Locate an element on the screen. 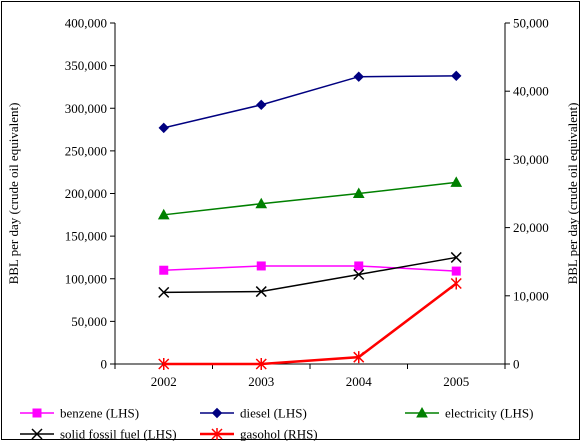 The height and width of the screenshot is (441, 581). y-right-tick-label: 30,000 is located at coordinates (531, 159).